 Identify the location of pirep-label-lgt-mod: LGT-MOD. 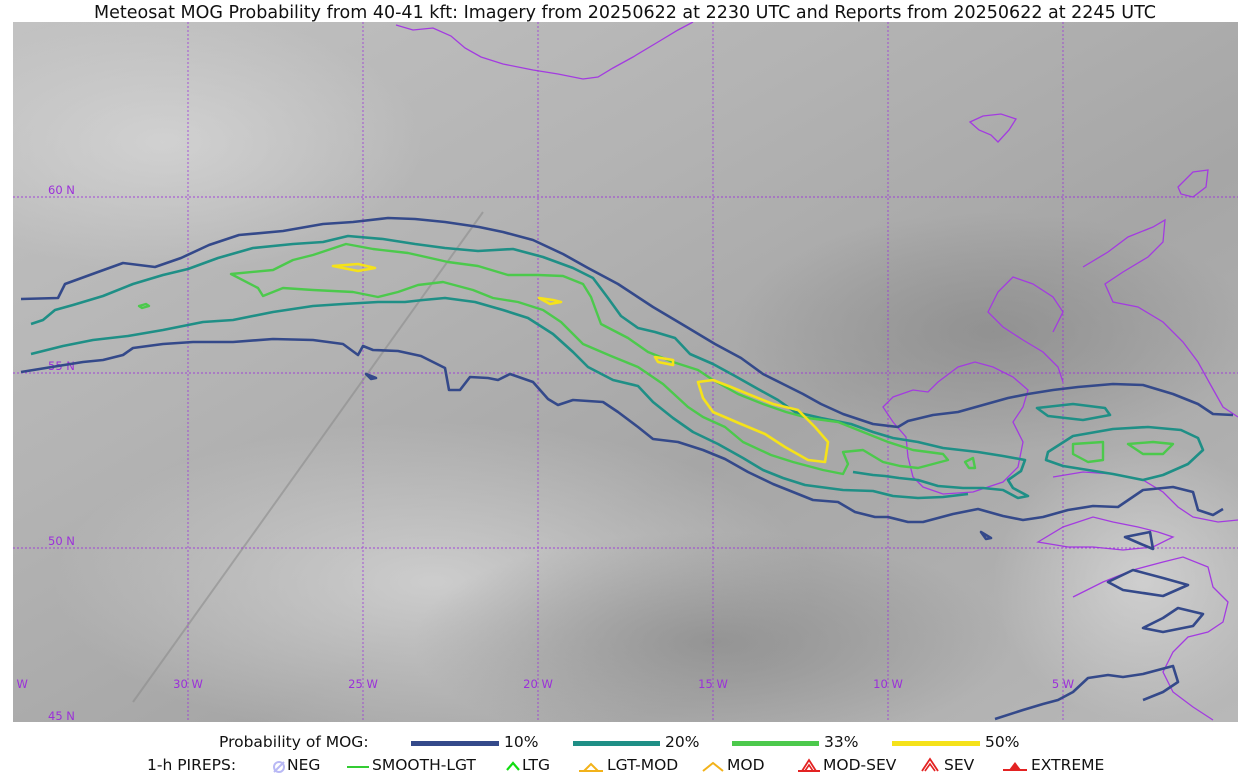
(643, 765).